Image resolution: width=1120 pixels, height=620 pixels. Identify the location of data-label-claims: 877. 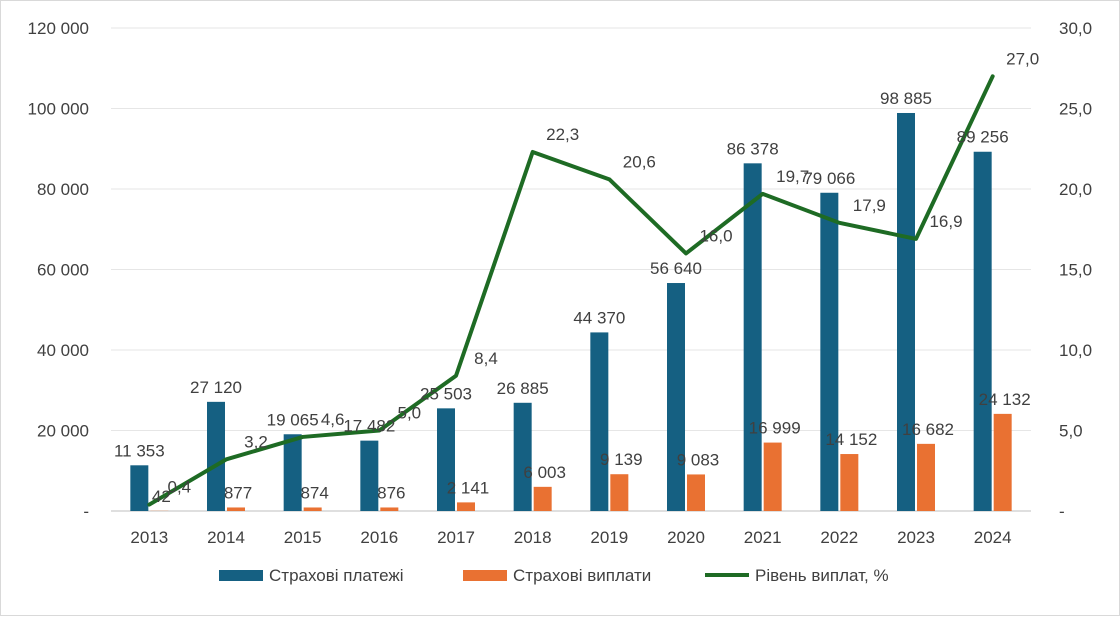
(238, 492).